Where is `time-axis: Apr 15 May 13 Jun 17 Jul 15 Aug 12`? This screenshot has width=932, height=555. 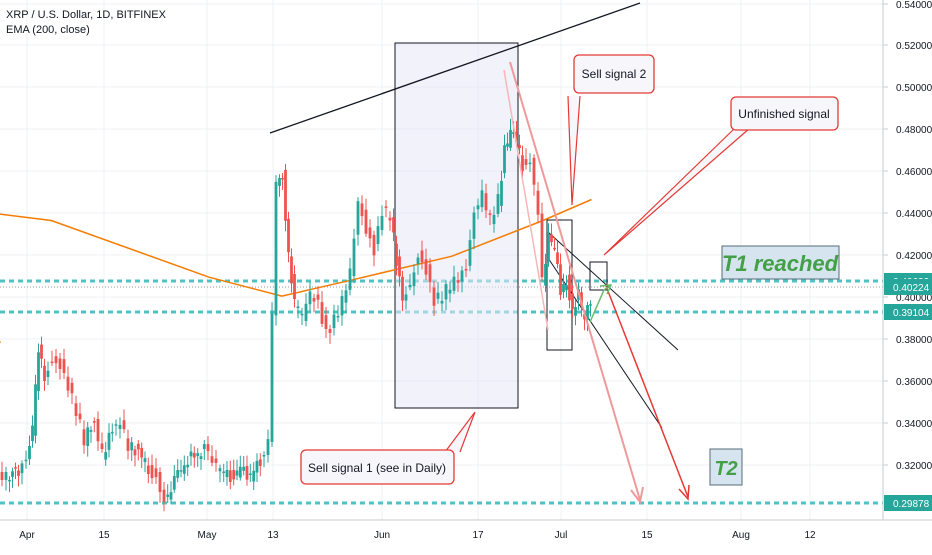
time-axis: Apr 15 May 13 Jun 17 Jul 15 Aug 12 is located at coordinates (466, 534).